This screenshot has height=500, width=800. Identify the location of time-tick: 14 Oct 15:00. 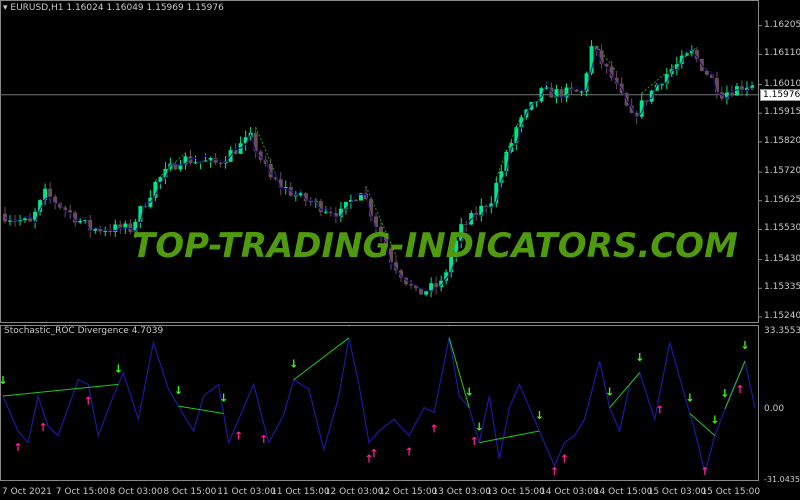
(623, 492).